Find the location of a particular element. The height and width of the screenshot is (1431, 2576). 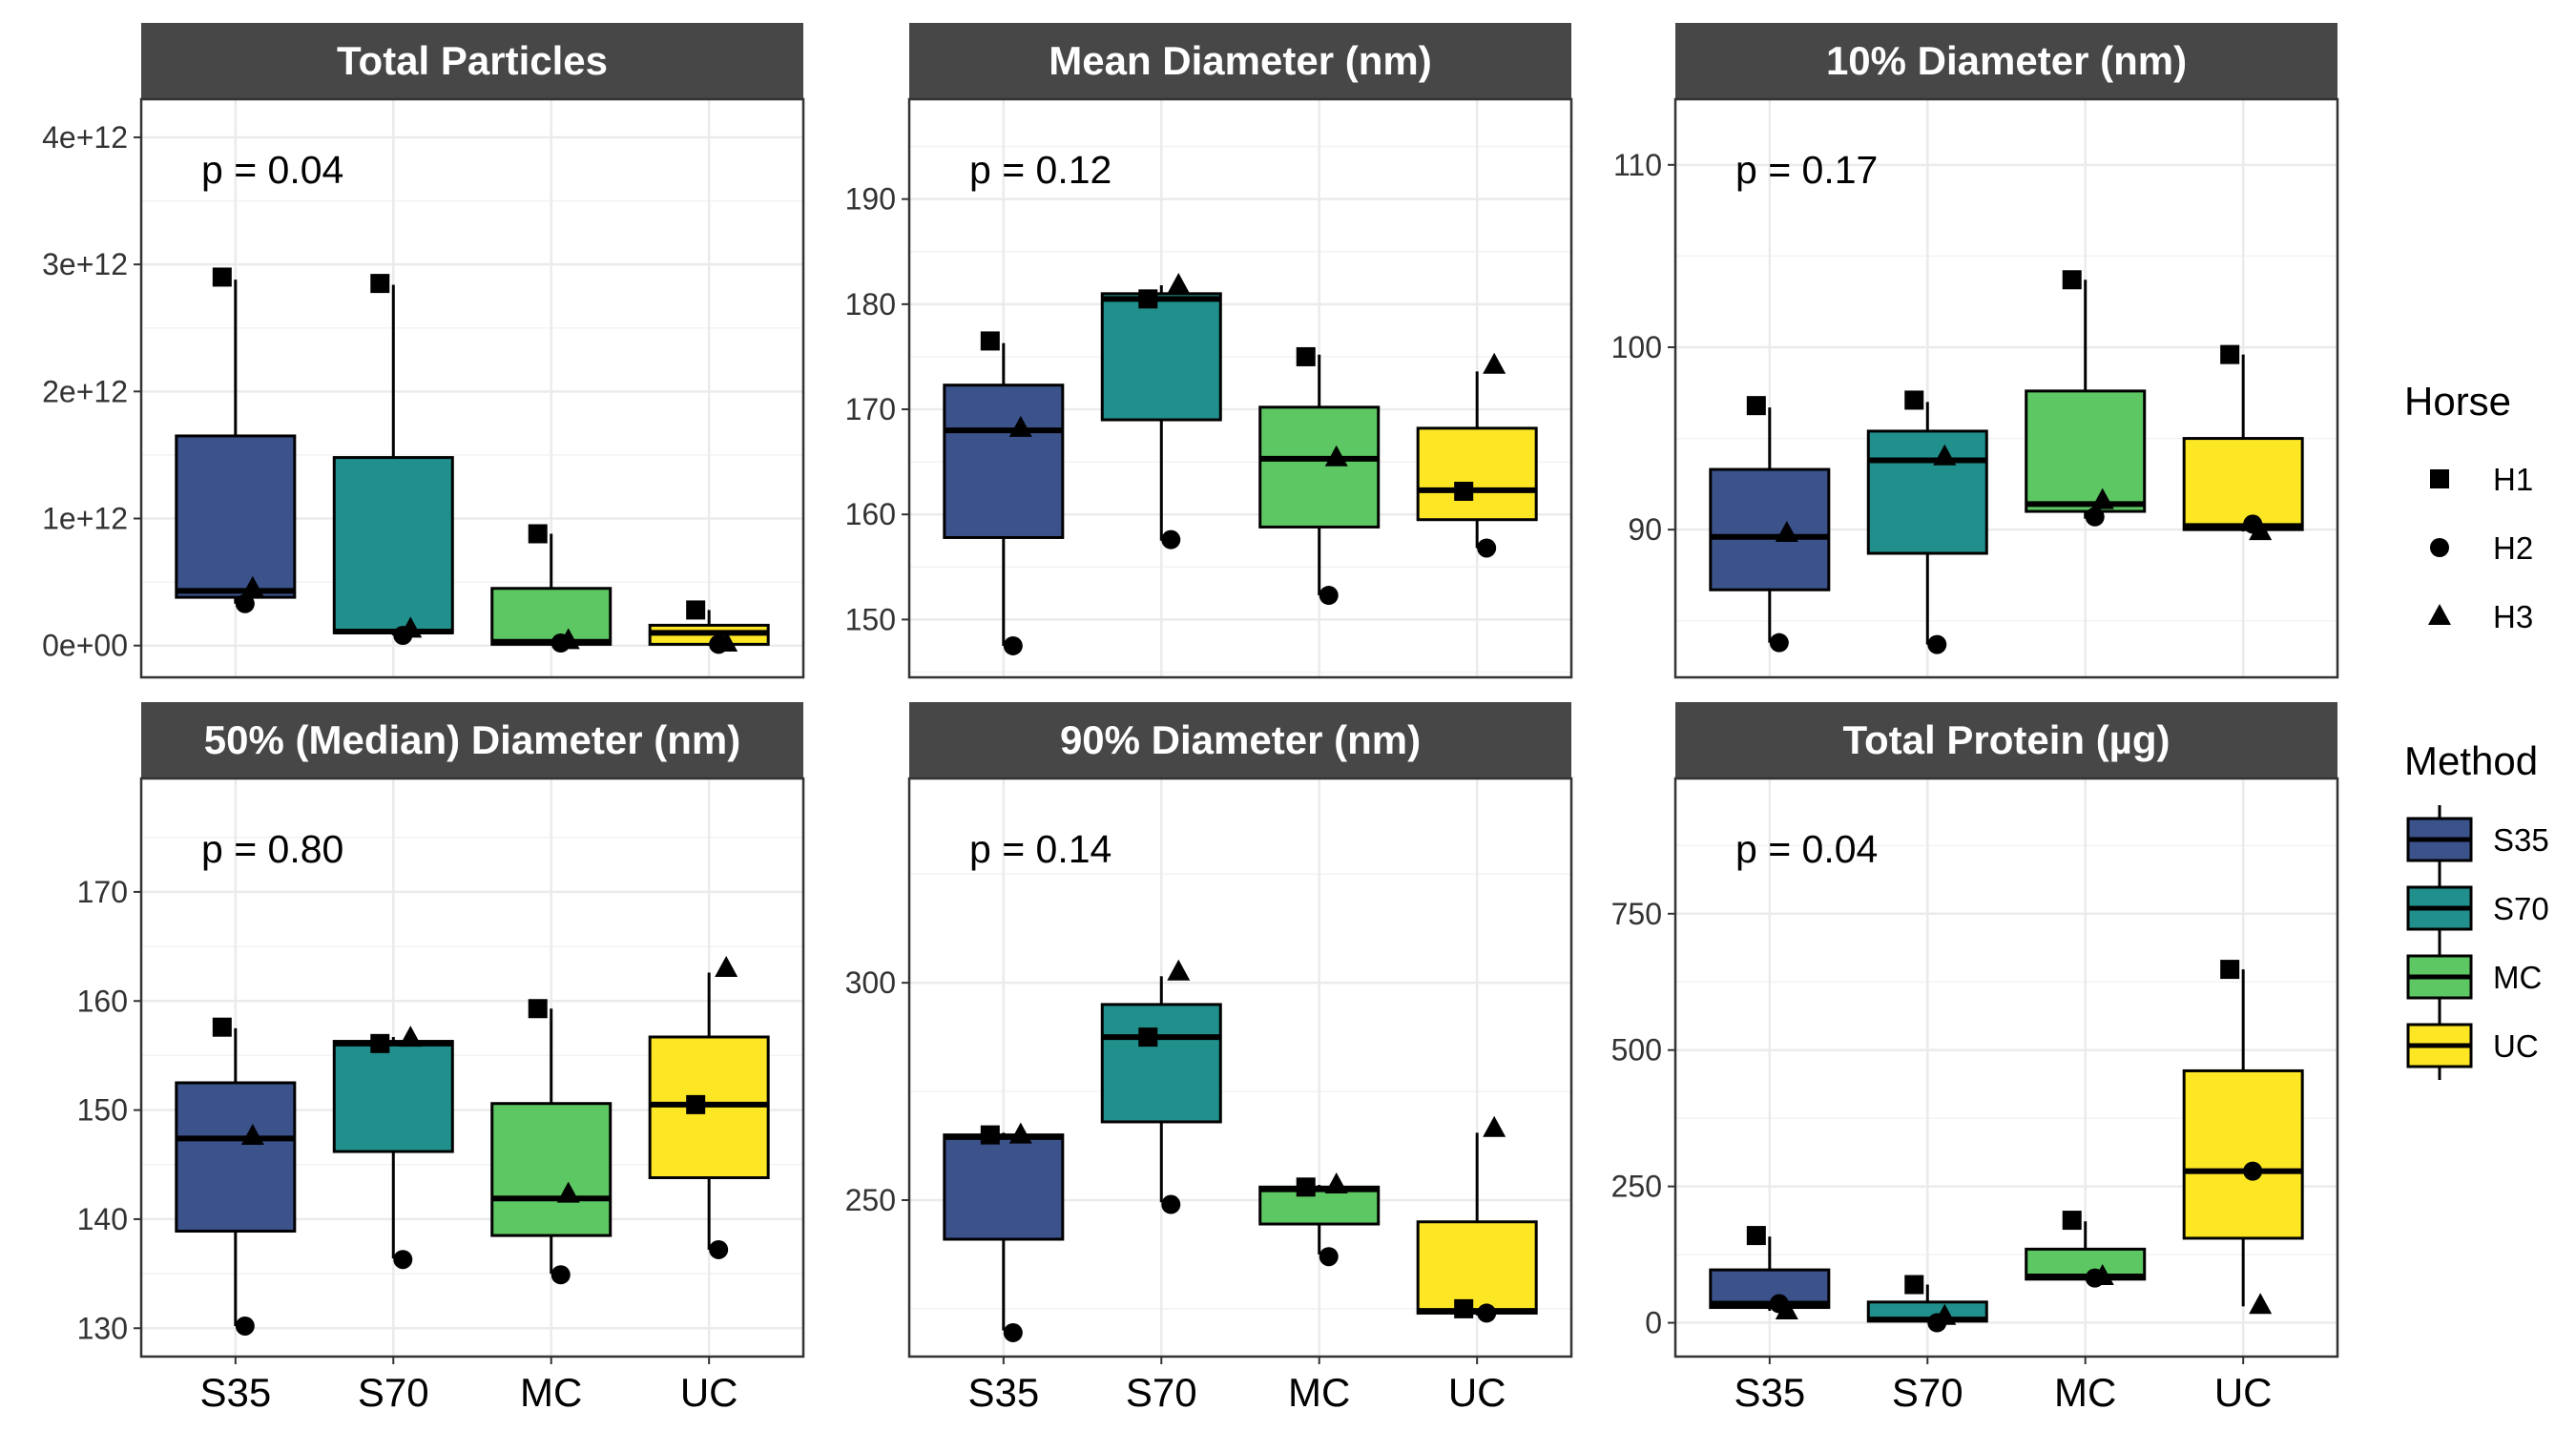

y-tick-label: 130 is located at coordinates (102, 1328).